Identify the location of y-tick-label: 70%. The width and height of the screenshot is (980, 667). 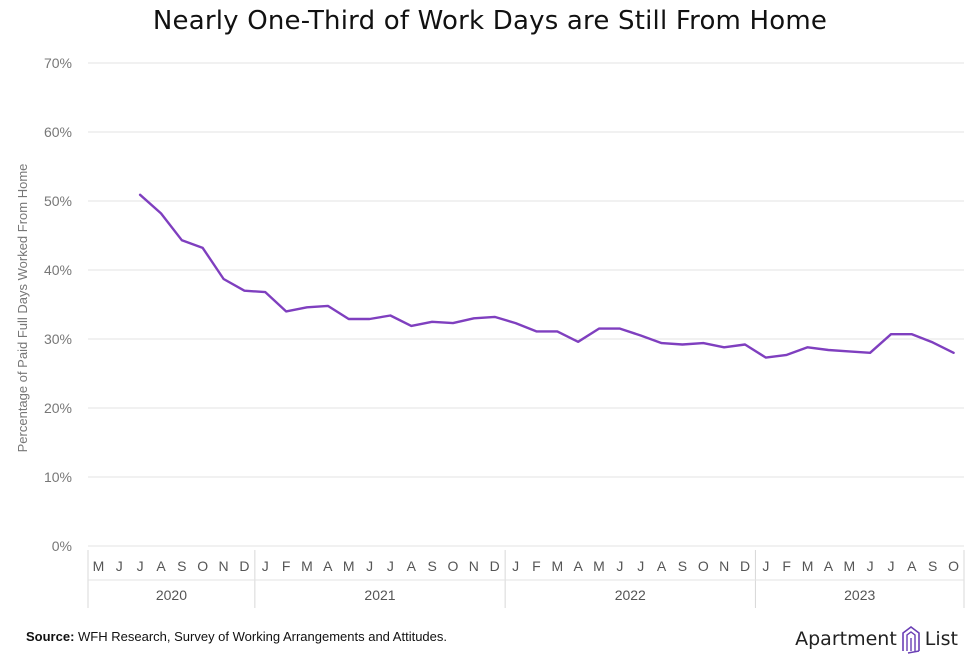
(58, 63).